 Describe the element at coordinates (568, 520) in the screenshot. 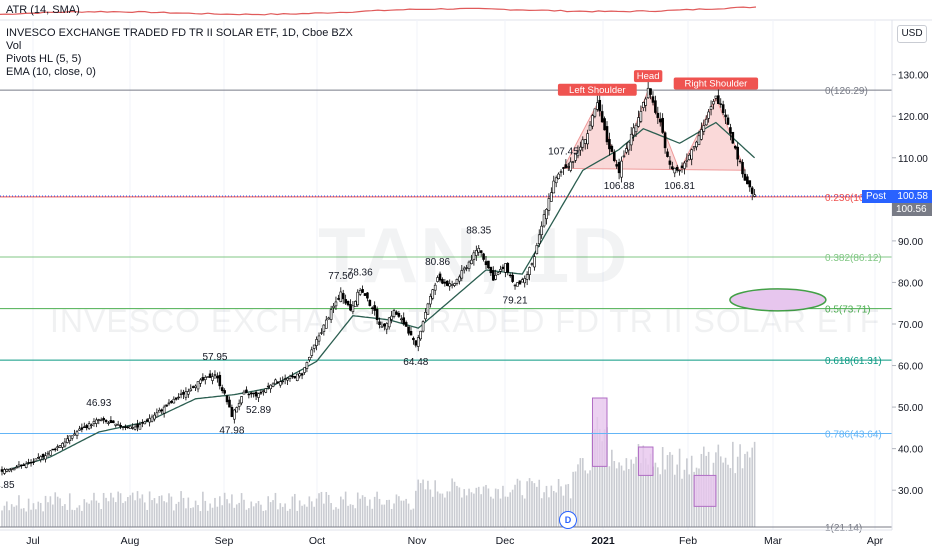

I see `dividend-badge: D` at that location.